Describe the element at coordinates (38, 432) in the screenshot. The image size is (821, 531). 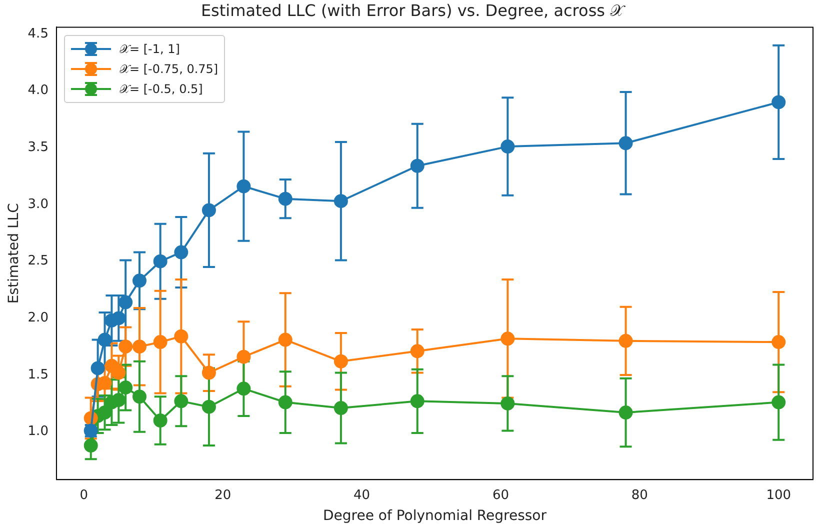
I see `y-tick-label: 1.0` at that location.